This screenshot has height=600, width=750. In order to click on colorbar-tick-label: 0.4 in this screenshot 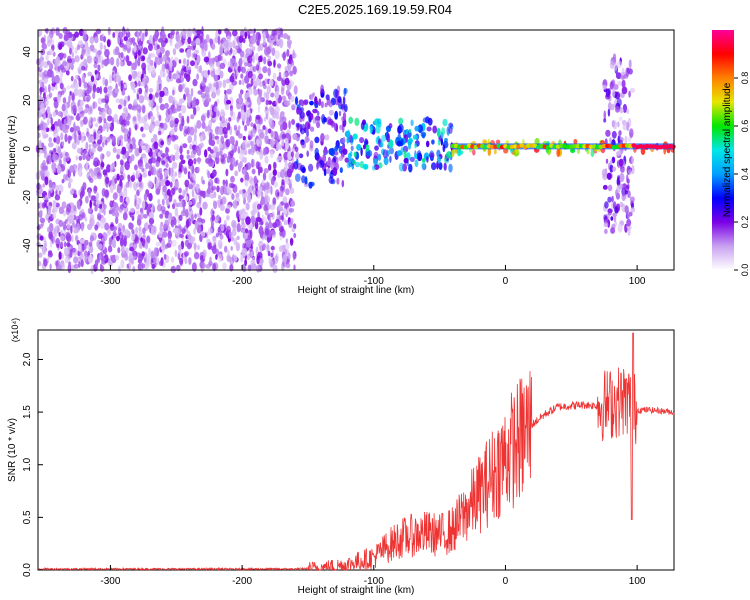, I will do `click(745, 174)`.